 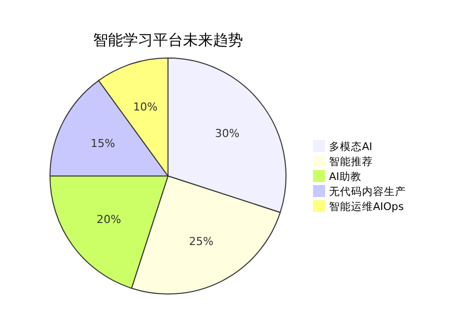 I want to click on legend-label: 智能推荐, so click(x=351, y=161).